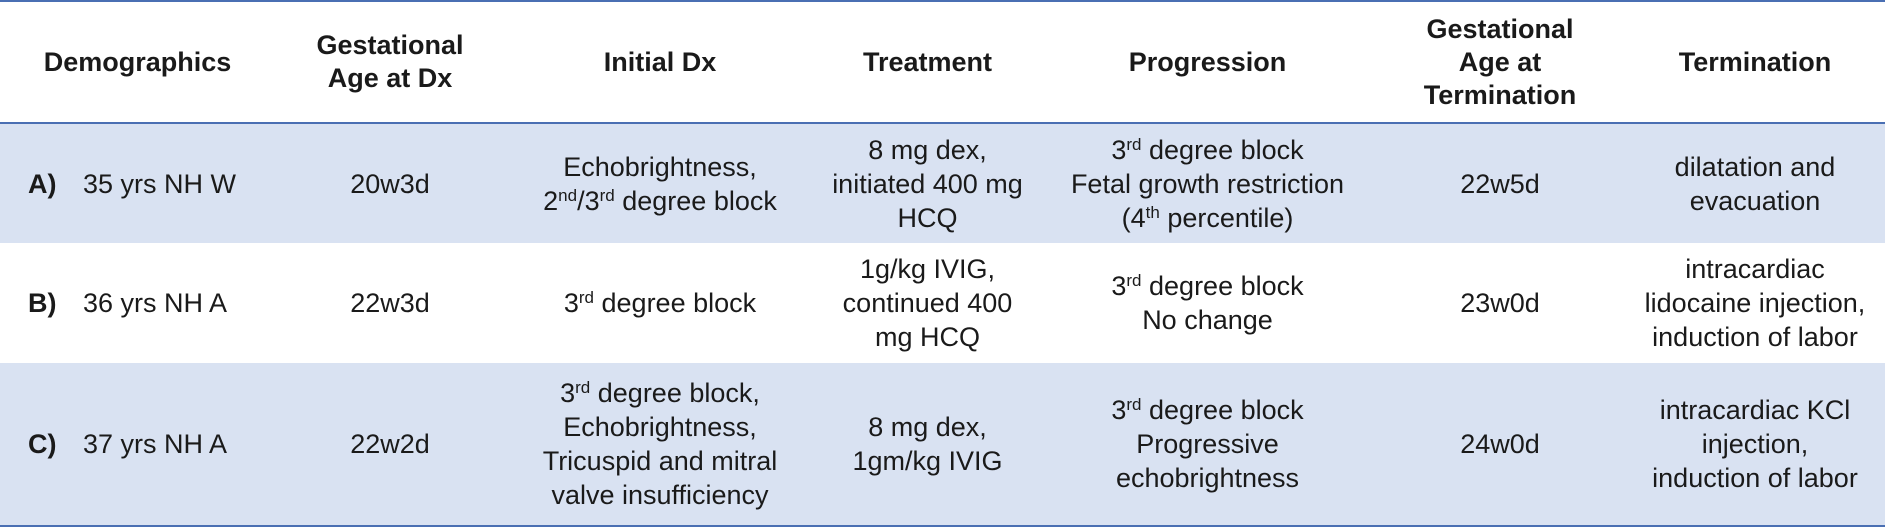 Image resolution: width=1885 pixels, height=529 pixels. I want to click on cell-ga-dx: 22w2d, so click(390, 445).